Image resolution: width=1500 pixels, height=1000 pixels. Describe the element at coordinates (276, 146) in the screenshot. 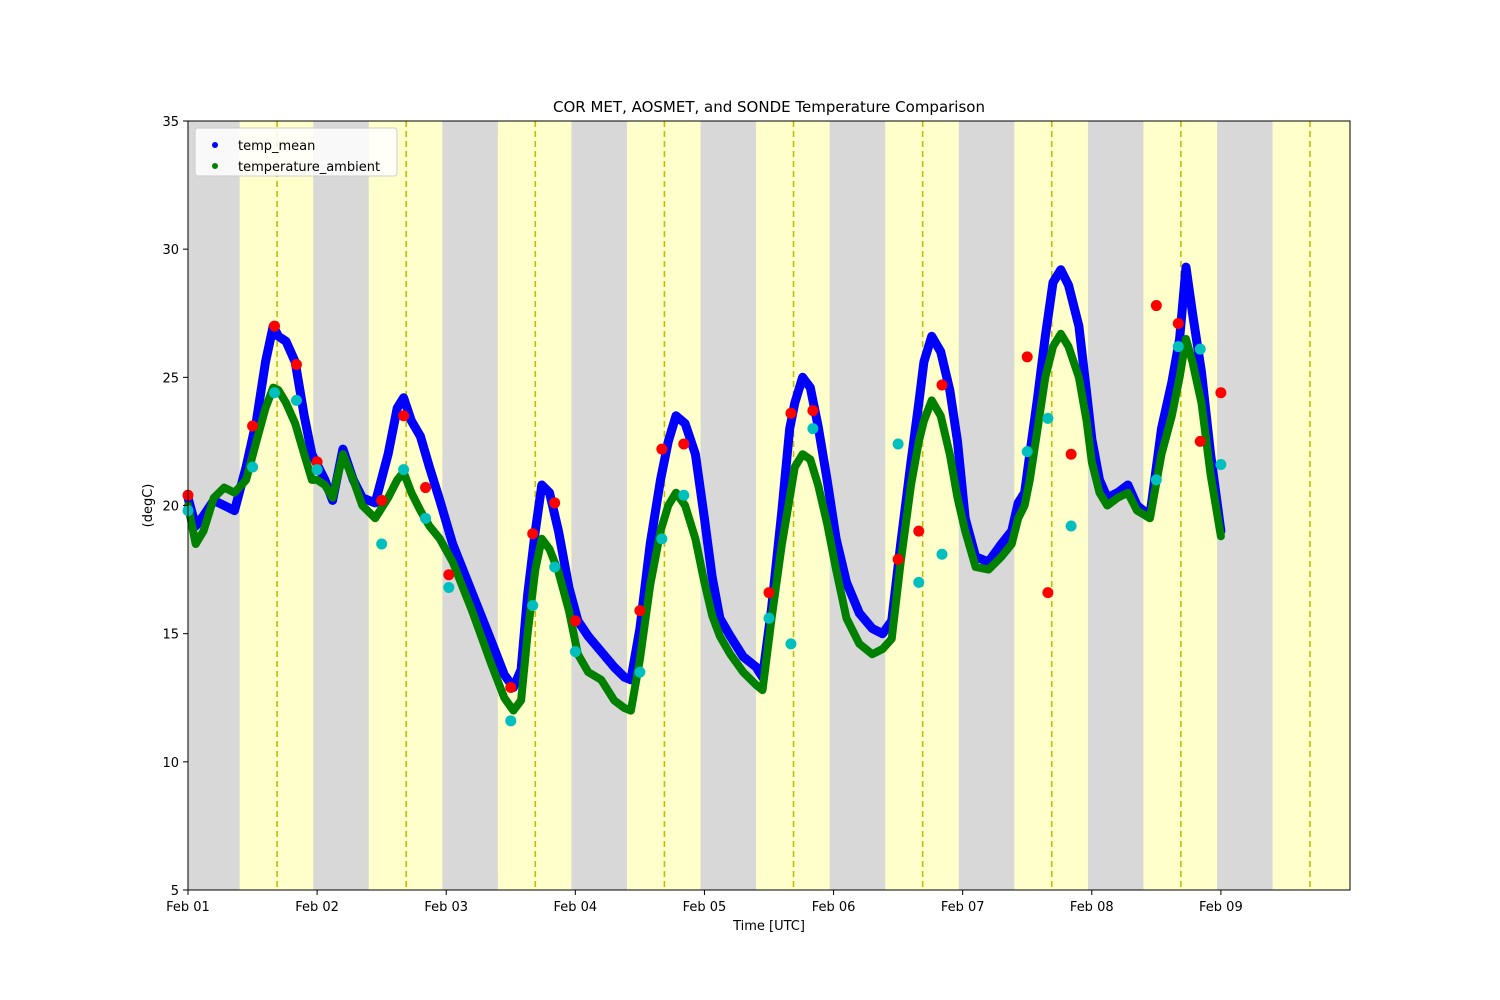

I see `legend-label-temp_mean: temp_mean` at that location.